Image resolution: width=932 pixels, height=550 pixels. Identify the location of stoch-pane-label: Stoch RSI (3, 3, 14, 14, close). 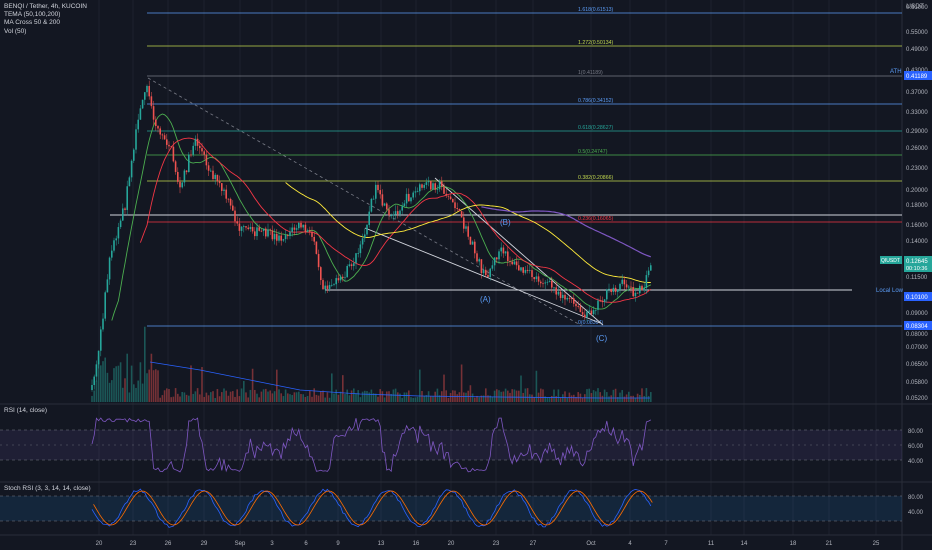
(47, 488).